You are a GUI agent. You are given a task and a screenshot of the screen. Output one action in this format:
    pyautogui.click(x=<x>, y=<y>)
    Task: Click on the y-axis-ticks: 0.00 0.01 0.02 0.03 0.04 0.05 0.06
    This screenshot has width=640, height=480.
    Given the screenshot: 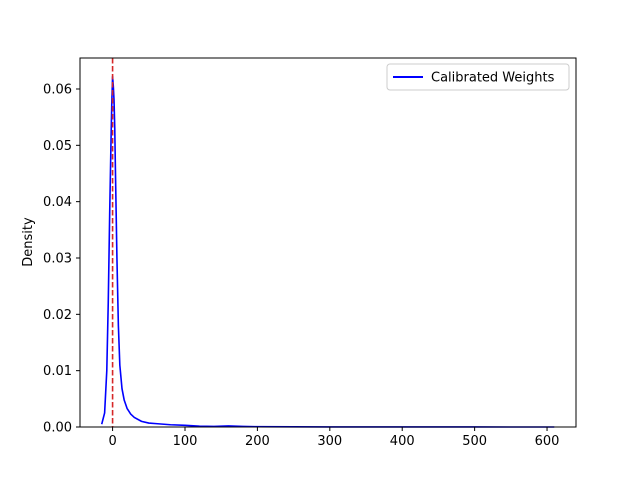 What is the action you would take?
    pyautogui.click(x=61, y=259)
    